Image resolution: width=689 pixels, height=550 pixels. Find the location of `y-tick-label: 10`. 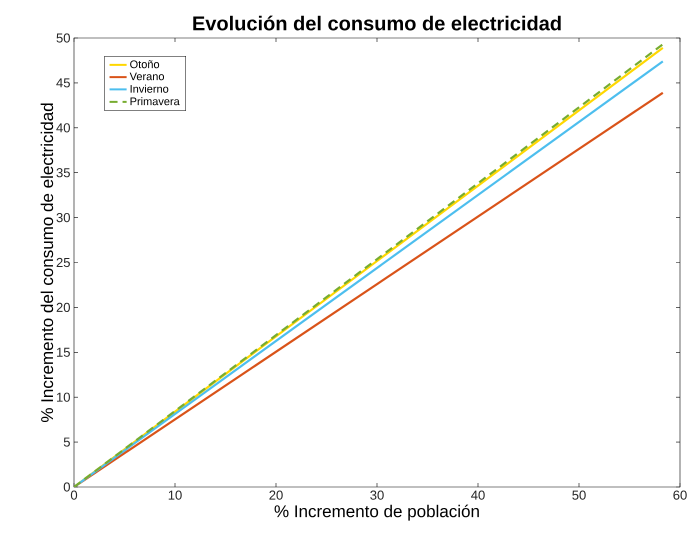

y-tick-label: 10 is located at coordinates (63, 397).